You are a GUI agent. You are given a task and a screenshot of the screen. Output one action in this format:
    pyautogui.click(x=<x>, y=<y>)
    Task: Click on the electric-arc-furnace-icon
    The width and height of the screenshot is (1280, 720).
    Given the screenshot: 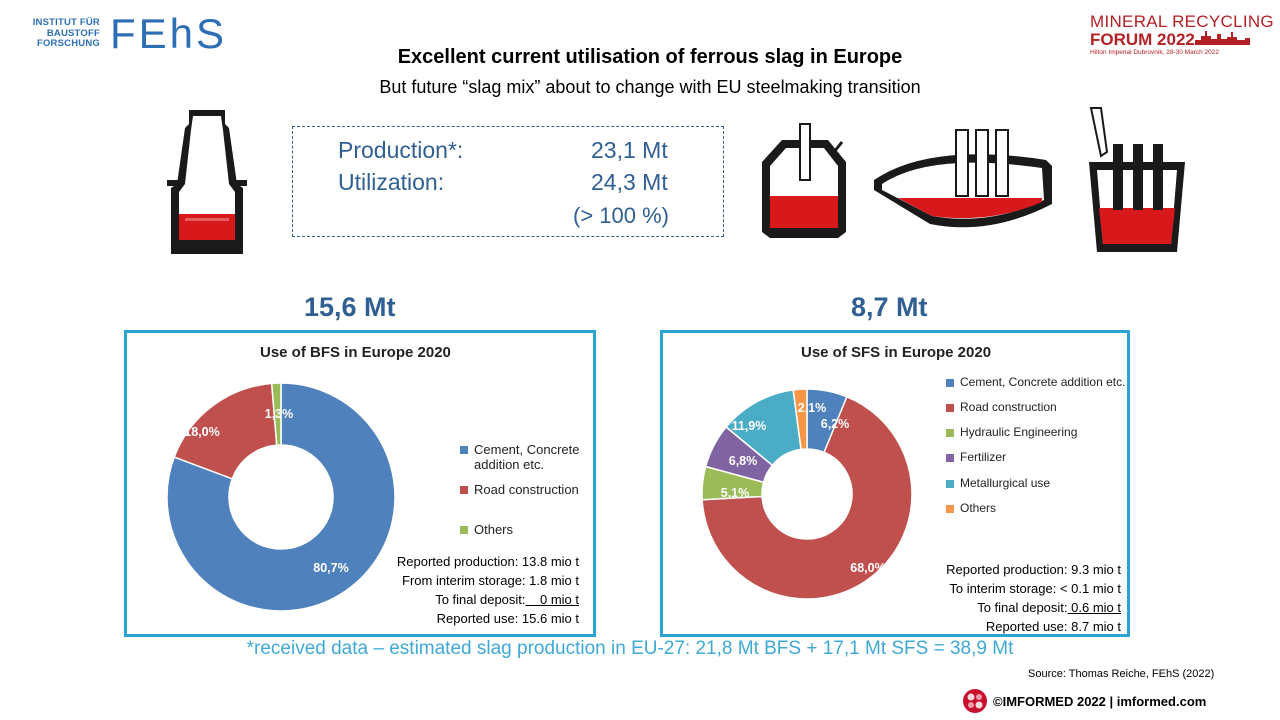 What is the action you would take?
    pyautogui.click(x=963, y=178)
    